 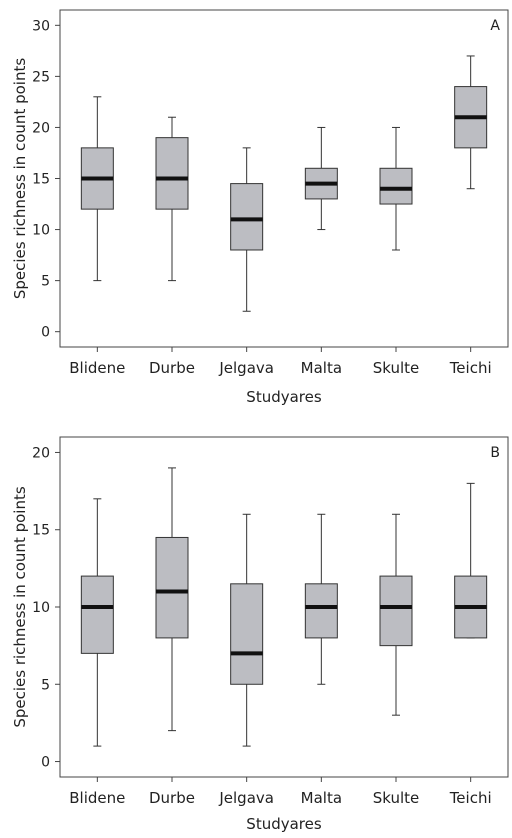 I want to click on panel-label: B, so click(x=495, y=453).